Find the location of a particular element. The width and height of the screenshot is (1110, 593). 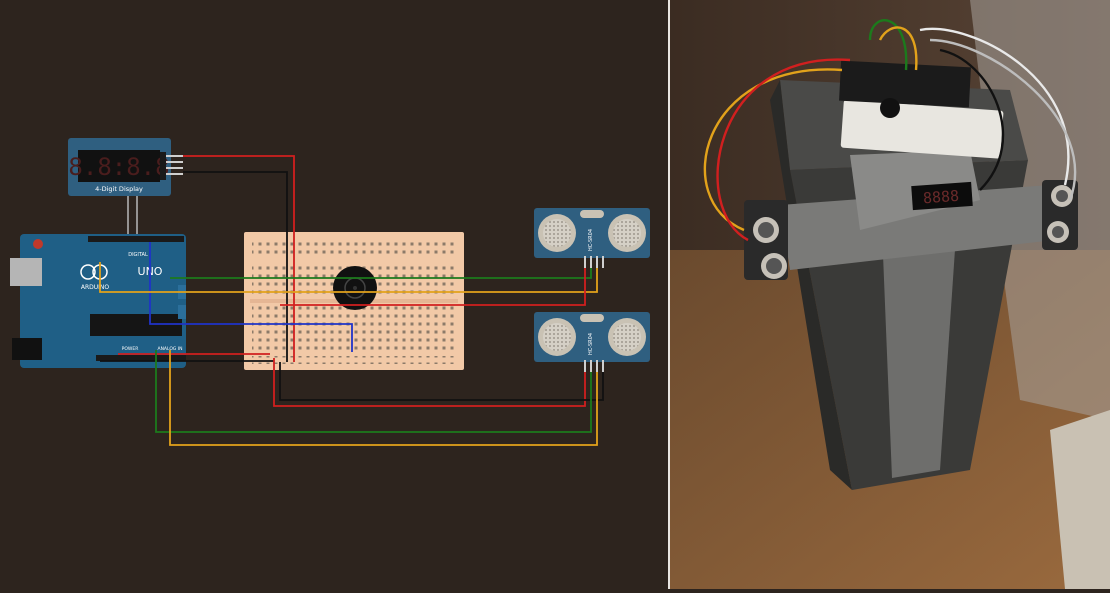

board-power-label: POWER is located at coordinates (130, 349).